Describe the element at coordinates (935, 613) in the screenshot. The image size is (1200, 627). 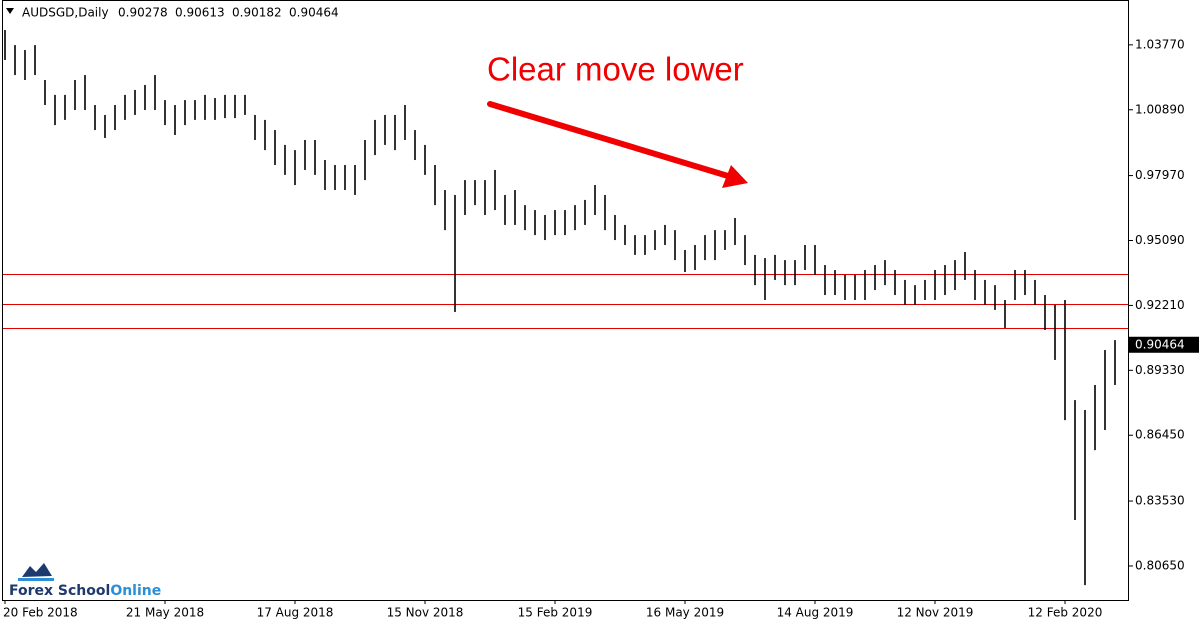
I see `x-tick-label: 12 Nov 2019` at that location.